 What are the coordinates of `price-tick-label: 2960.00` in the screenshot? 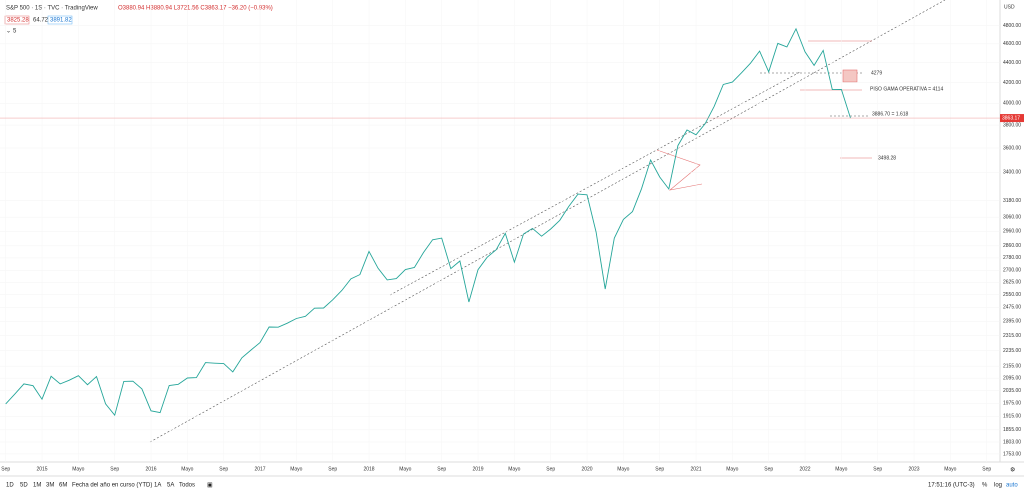 It's located at (1012, 232).